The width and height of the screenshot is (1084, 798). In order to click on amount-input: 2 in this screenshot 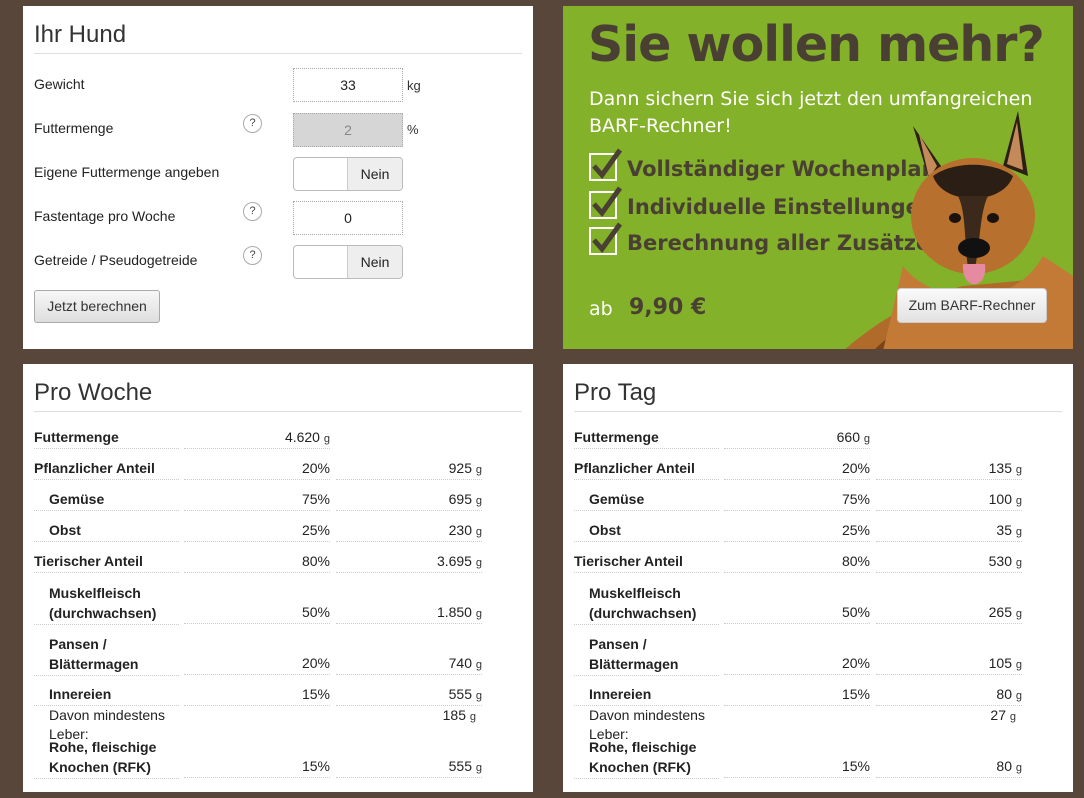, I will do `click(348, 130)`.